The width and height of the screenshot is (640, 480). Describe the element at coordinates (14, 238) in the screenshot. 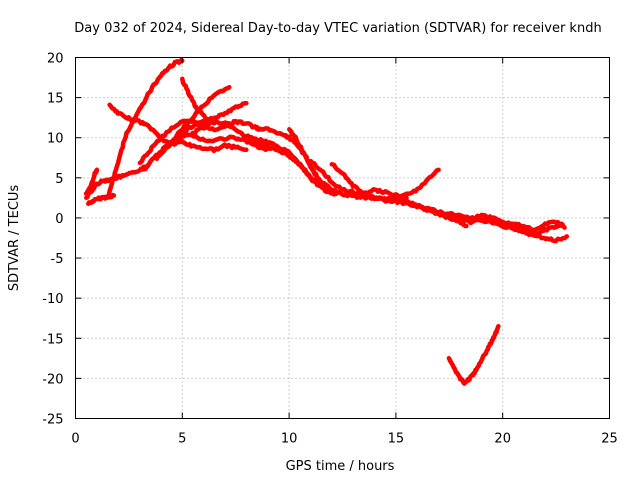

I see `y-axis-label: SDTVAR / TECUs` at that location.